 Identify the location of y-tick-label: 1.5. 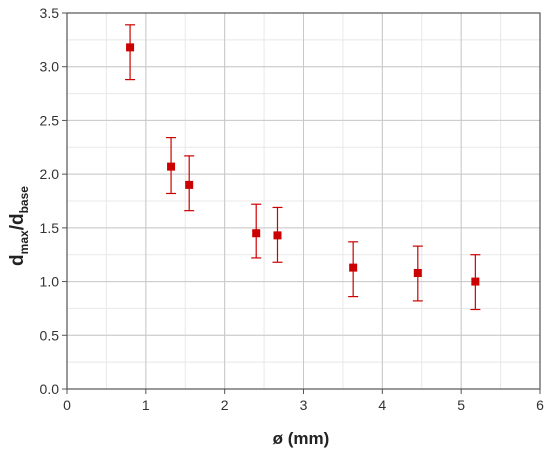
(50, 228).